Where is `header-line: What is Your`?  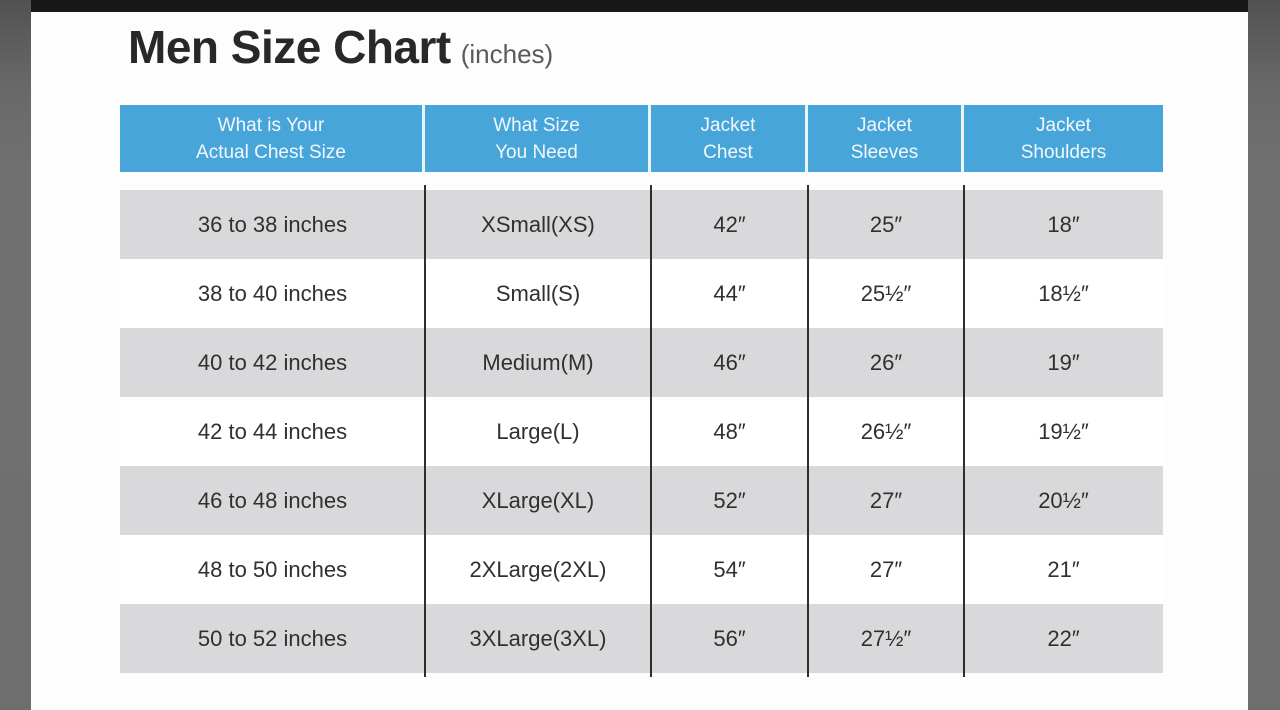 header-line: What is Your is located at coordinates (271, 125).